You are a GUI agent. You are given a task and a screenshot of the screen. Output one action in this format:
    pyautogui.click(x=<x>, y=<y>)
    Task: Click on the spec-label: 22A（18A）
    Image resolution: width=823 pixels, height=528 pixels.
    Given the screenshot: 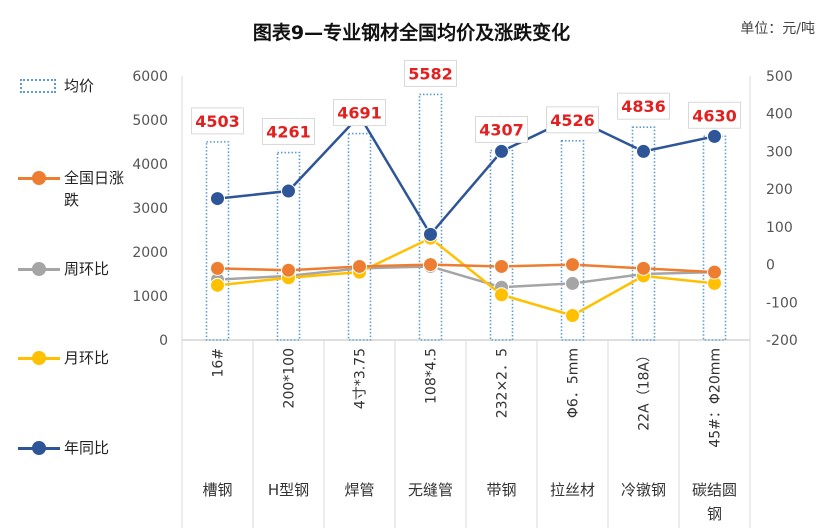 What is the action you would take?
    pyautogui.click(x=645, y=389)
    